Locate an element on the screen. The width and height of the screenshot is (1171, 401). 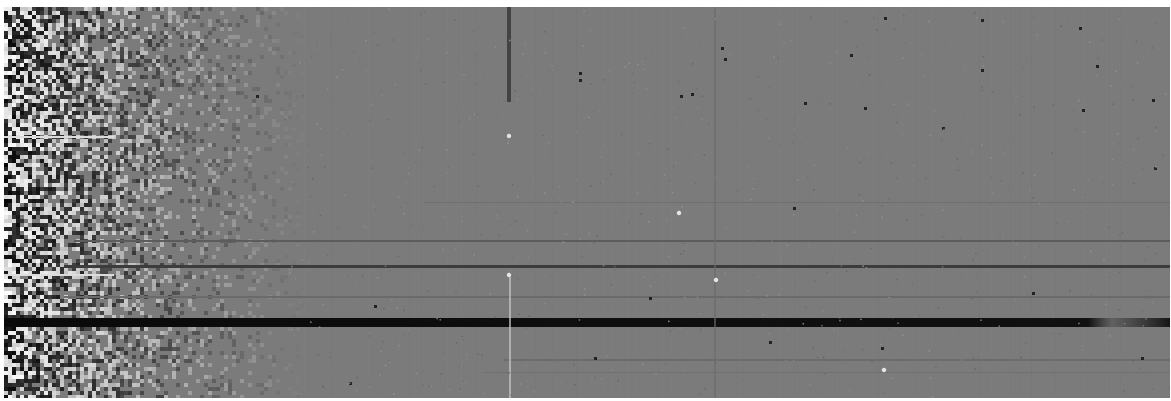
sky-line is located at coordinates (622, 241).